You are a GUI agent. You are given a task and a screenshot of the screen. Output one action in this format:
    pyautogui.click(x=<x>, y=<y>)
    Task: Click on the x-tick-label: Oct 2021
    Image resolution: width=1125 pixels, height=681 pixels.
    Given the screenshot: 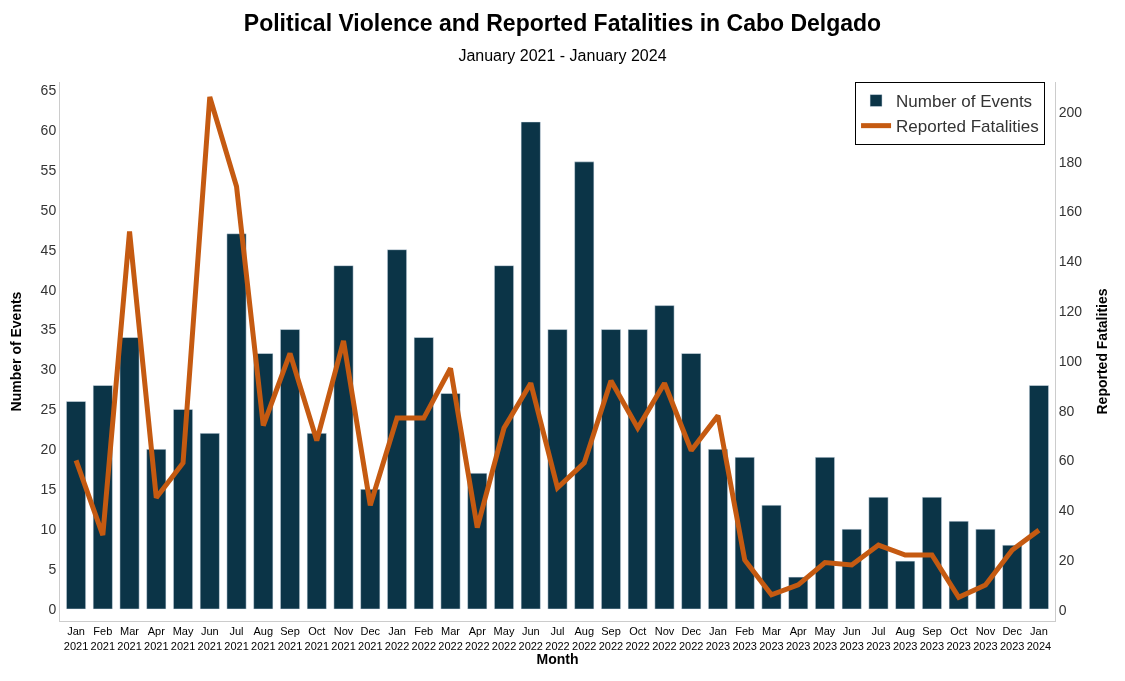 What is the action you would take?
    pyautogui.click(x=317, y=638)
    